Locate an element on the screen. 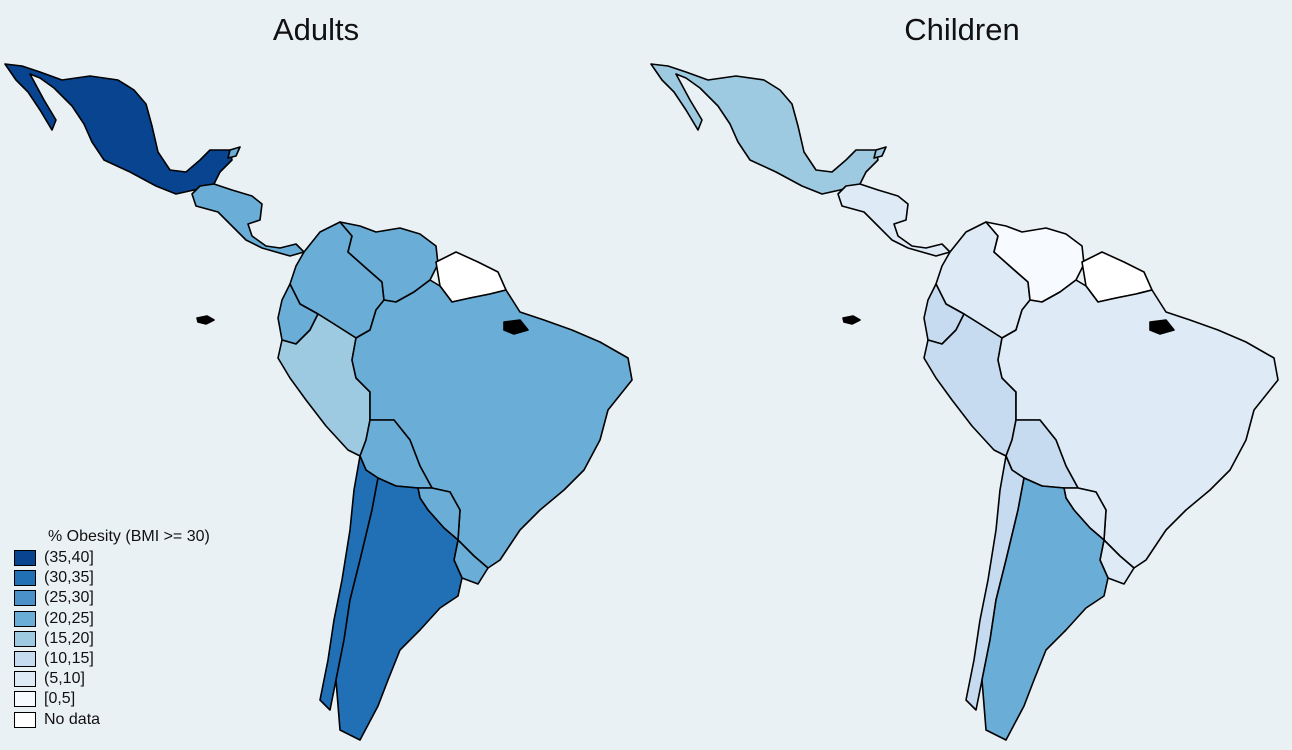  legend-label: (10,15] is located at coordinates (69, 659).